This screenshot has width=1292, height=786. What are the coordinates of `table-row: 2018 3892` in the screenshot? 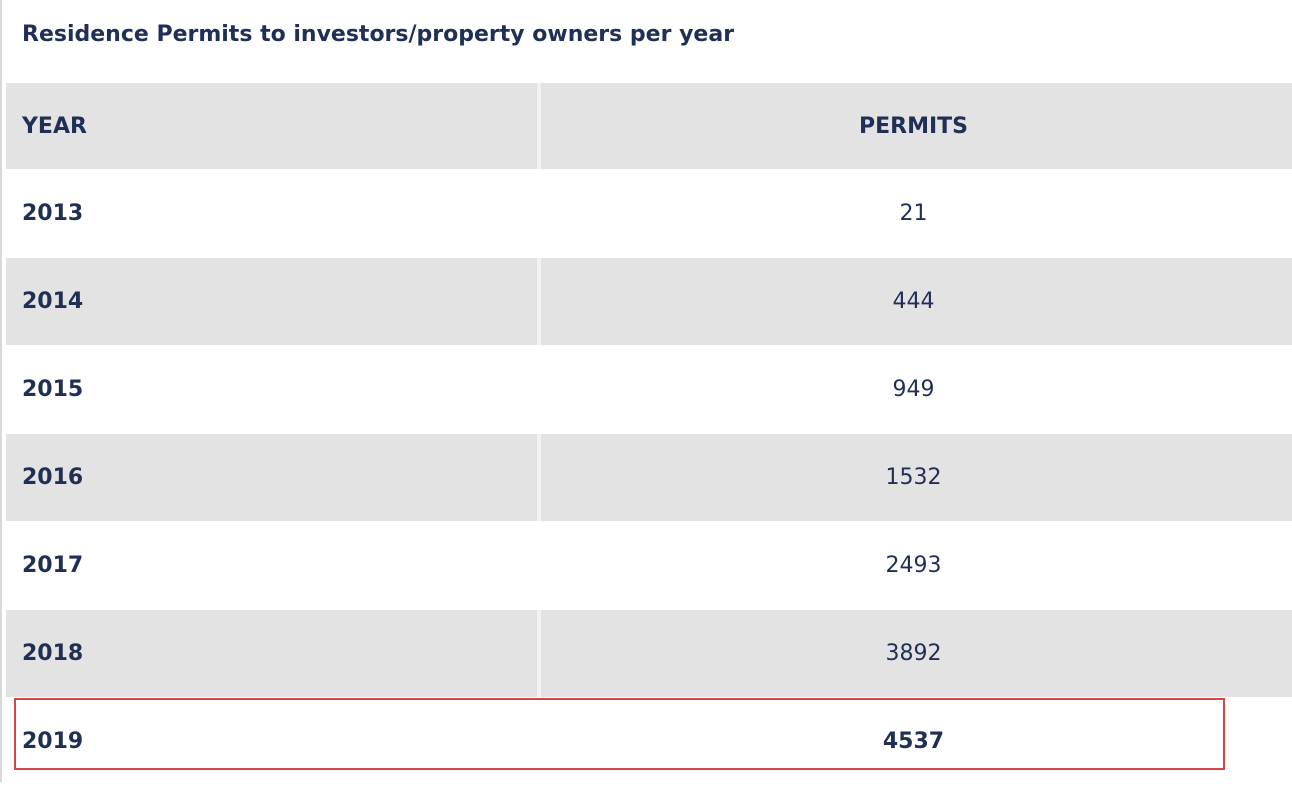 It's located at (649, 653).